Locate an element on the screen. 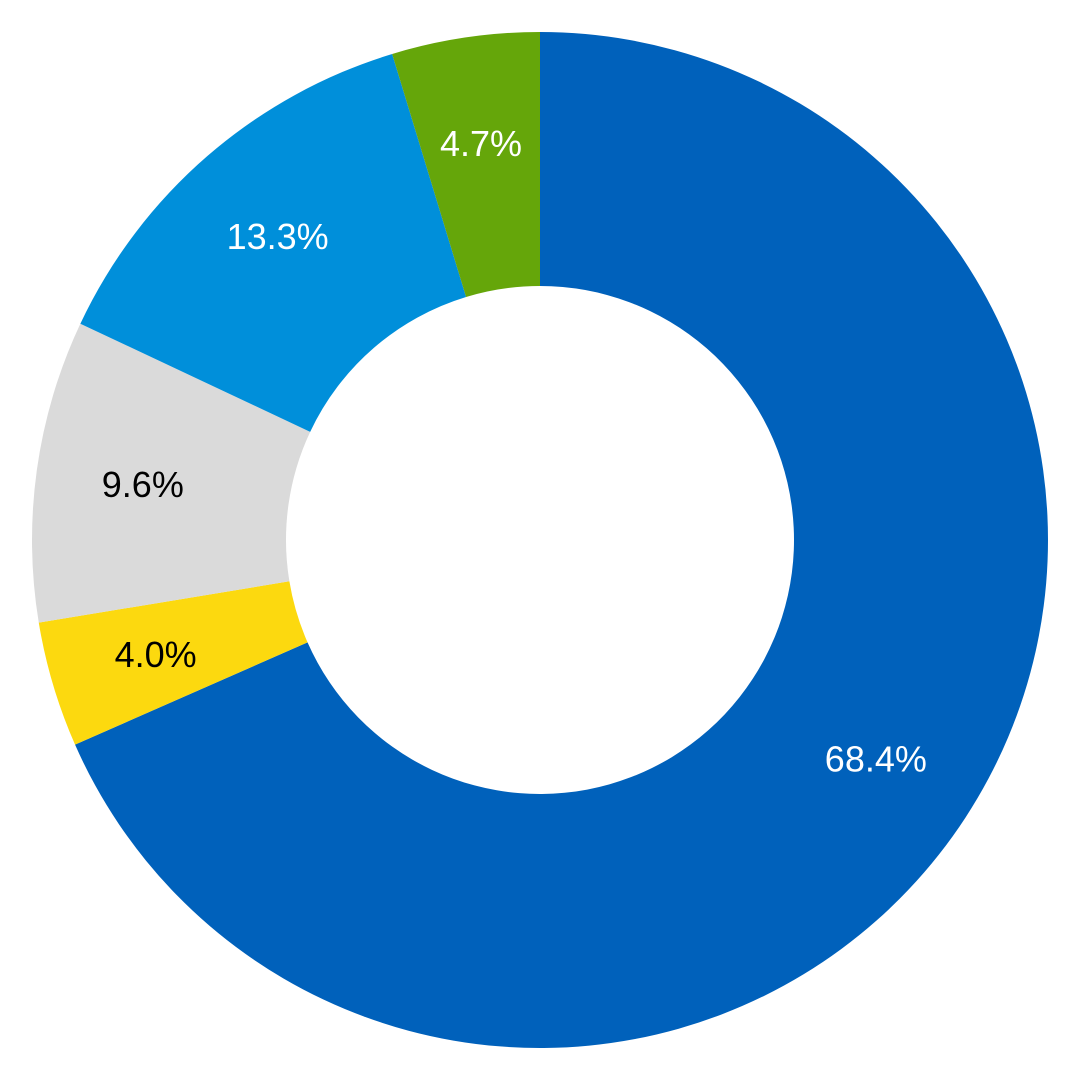 This screenshot has height=1080, width=1080. slice-label-0: 68.4% is located at coordinates (876, 759).